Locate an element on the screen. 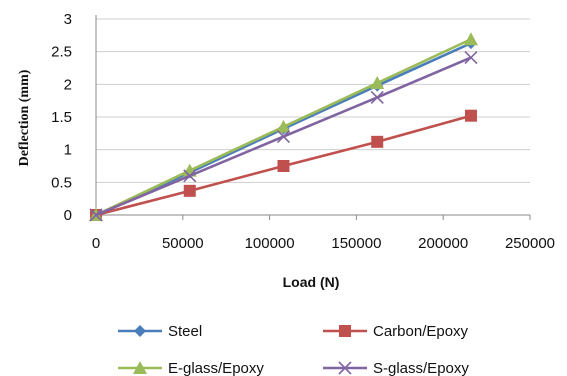  y-axis-label: Deflection (mm) is located at coordinates (24, 117).